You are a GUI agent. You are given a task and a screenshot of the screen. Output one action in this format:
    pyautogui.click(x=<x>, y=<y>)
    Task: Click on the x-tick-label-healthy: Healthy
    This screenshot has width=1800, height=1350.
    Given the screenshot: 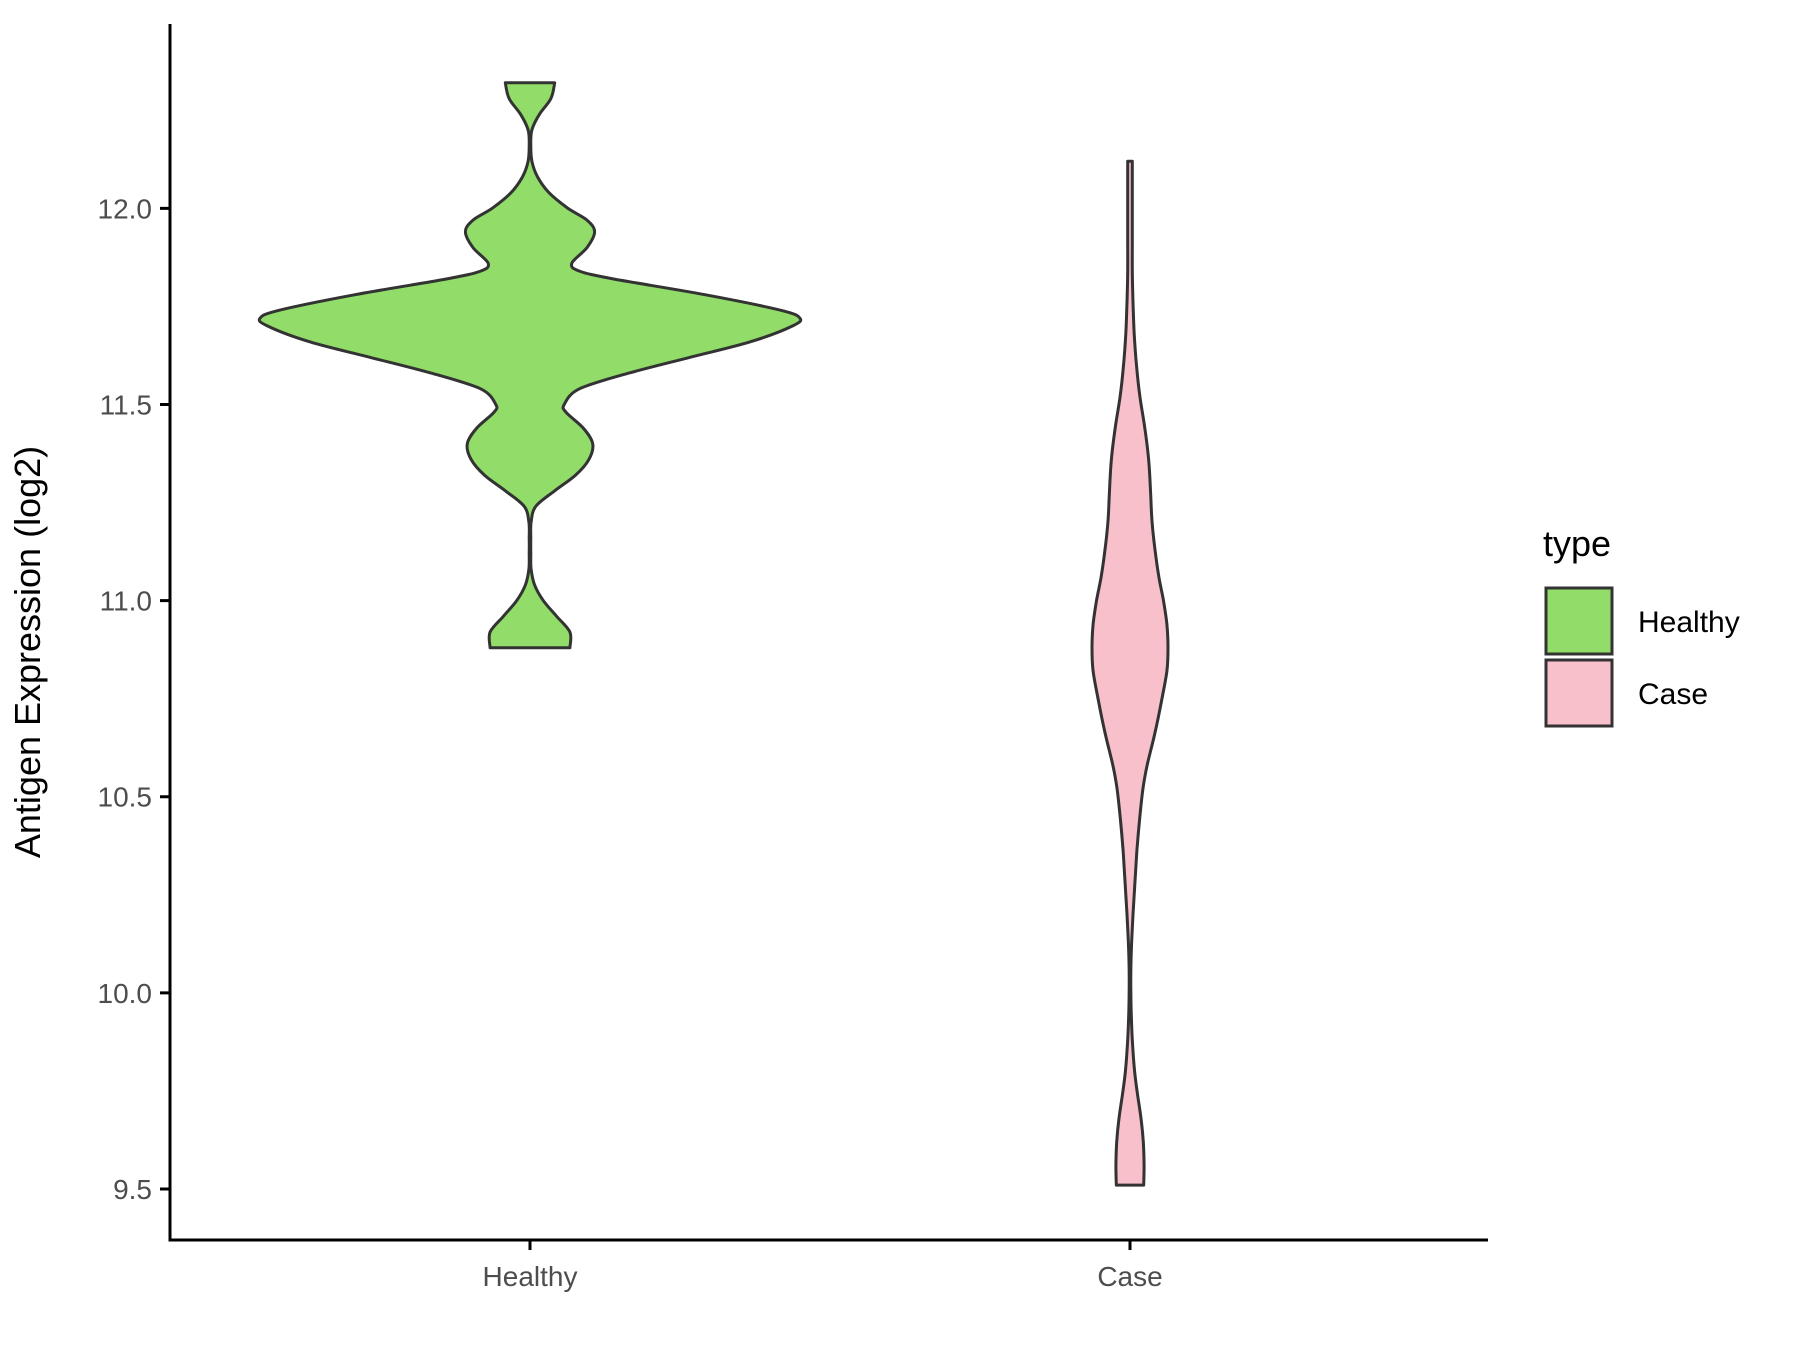 What is the action you would take?
    pyautogui.click(x=530, y=1276)
    